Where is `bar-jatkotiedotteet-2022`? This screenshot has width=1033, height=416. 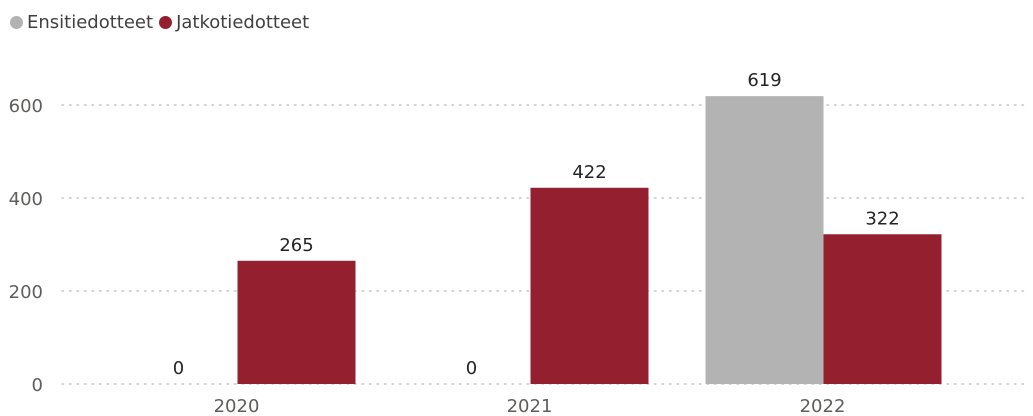 bar-jatkotiedotteet-2022 is located at coordinates (882, 309).